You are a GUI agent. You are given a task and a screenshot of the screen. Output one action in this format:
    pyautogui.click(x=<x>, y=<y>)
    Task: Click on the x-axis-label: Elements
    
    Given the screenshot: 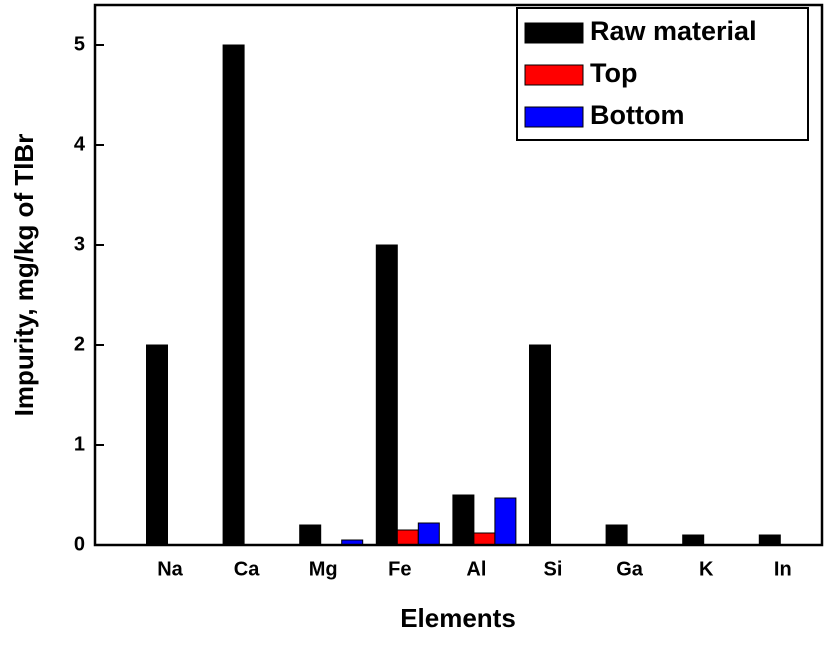 What is the action you would take?
    pyautogui.click(x=458, y=618)
    